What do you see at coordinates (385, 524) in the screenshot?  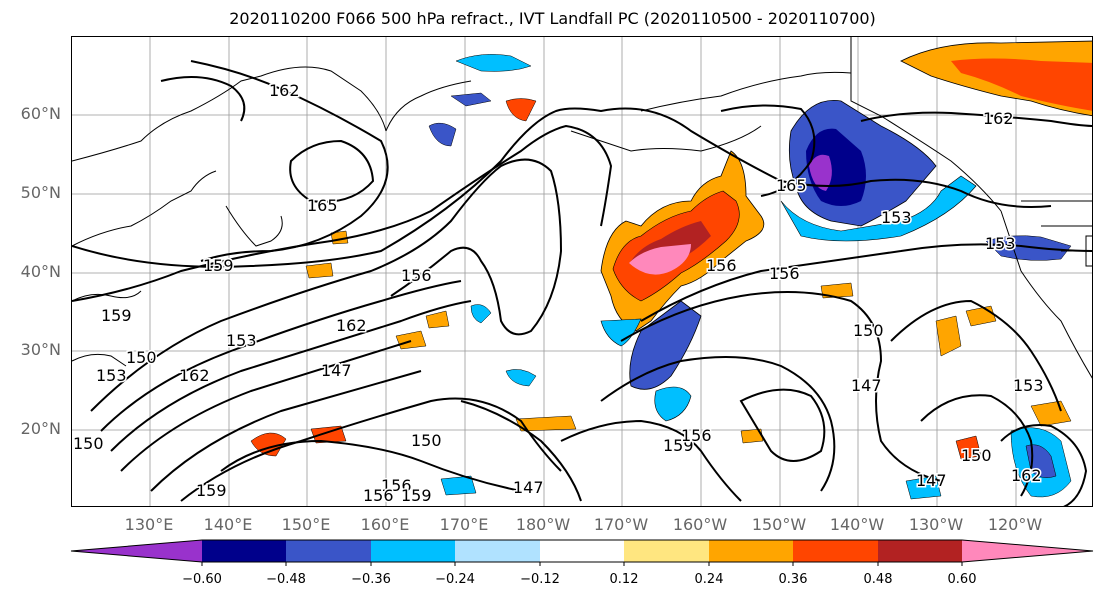 I see `lon-label-160e: 160°E` at bounding box center [385, 524].